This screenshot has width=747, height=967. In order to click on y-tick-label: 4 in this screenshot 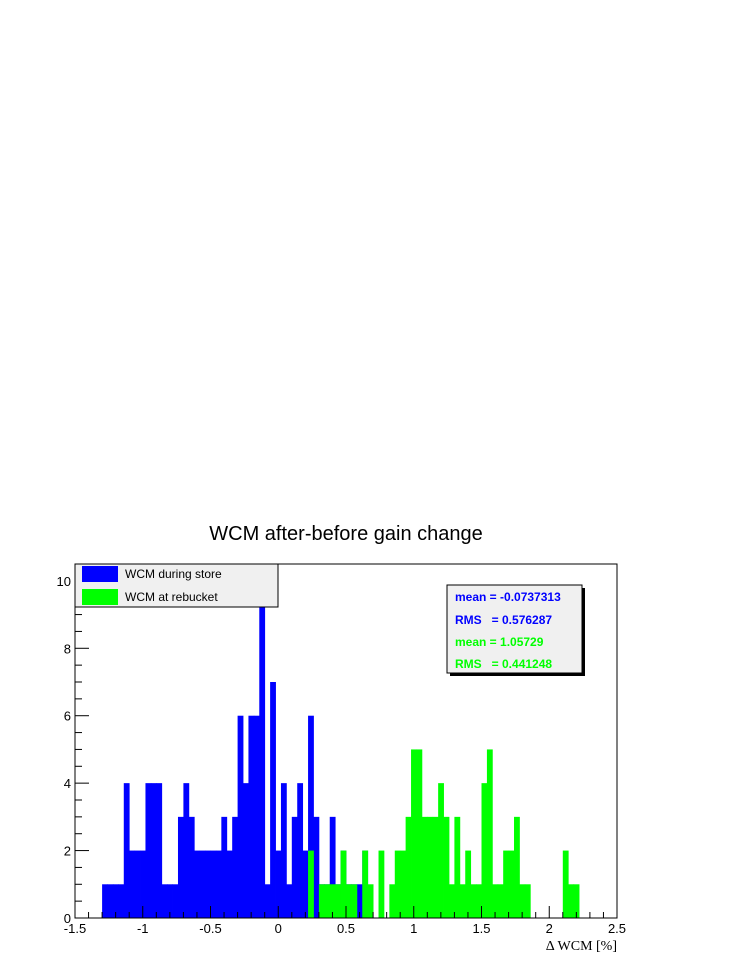, I will do `click(67, 783)`.